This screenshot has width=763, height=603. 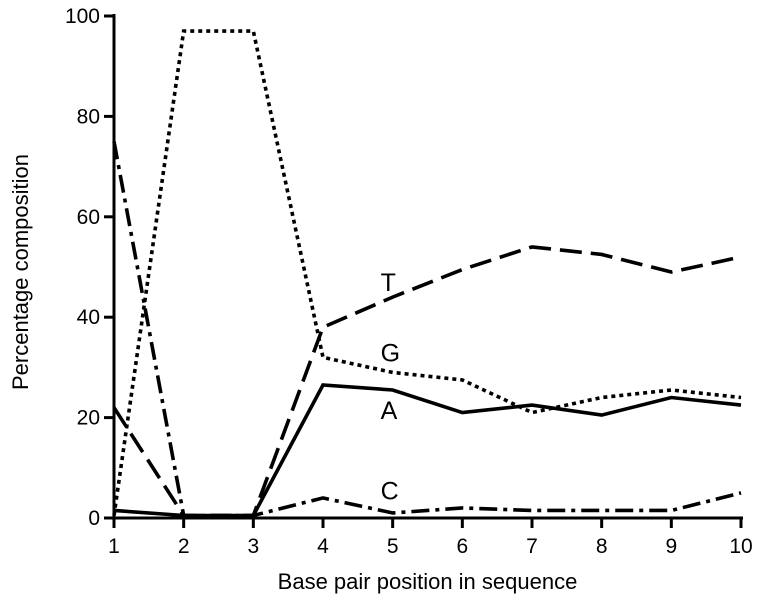 What do you see at coordinates (390, 353) in the screenshot?
I see `series-label-g: G` at bounding box center [390, 353].